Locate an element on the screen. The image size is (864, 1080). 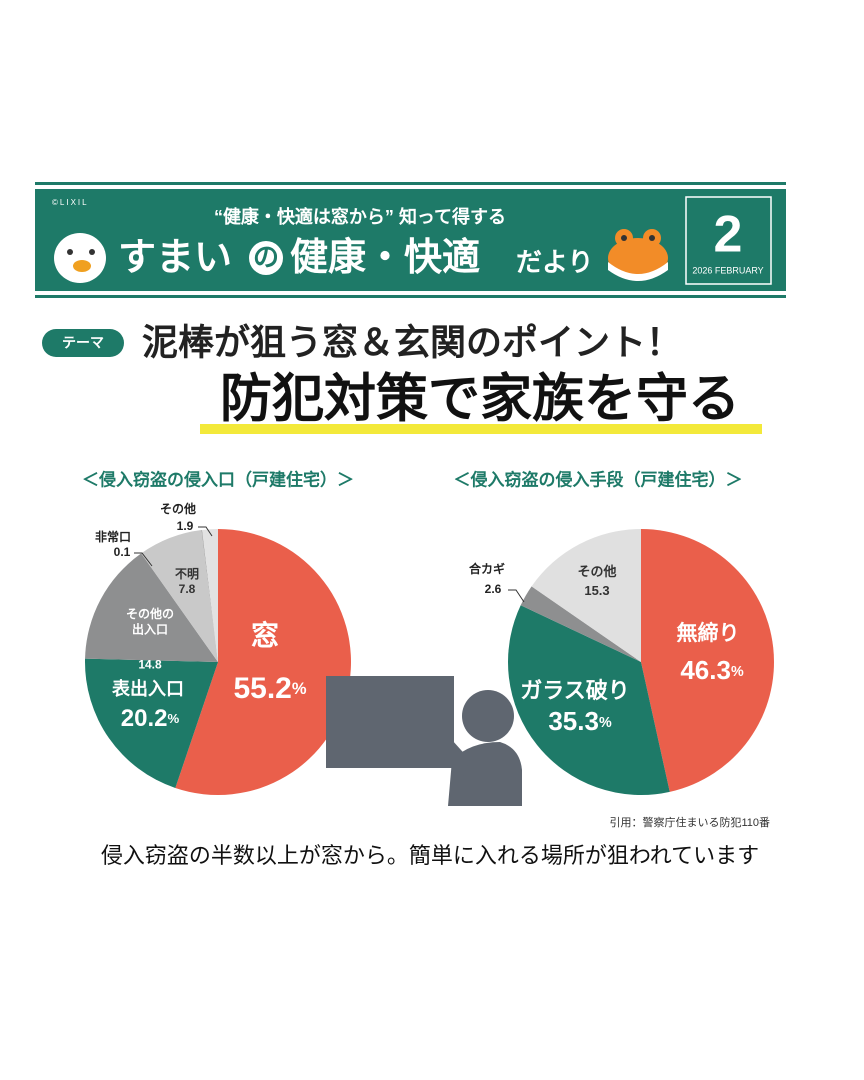
value-number: 0.1 is located at coordinates (122, 552).